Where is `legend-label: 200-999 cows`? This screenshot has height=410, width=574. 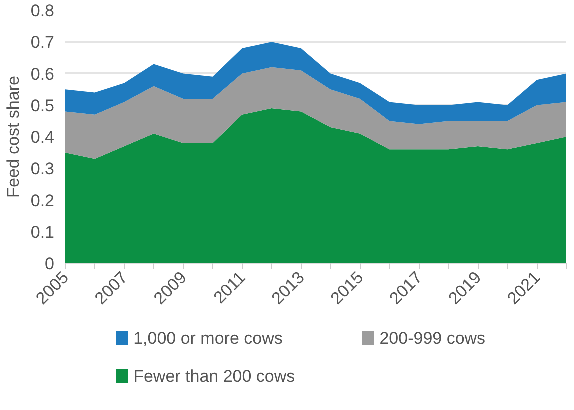
legend-label: 200-999 cows is located at coordinates (433, 338).